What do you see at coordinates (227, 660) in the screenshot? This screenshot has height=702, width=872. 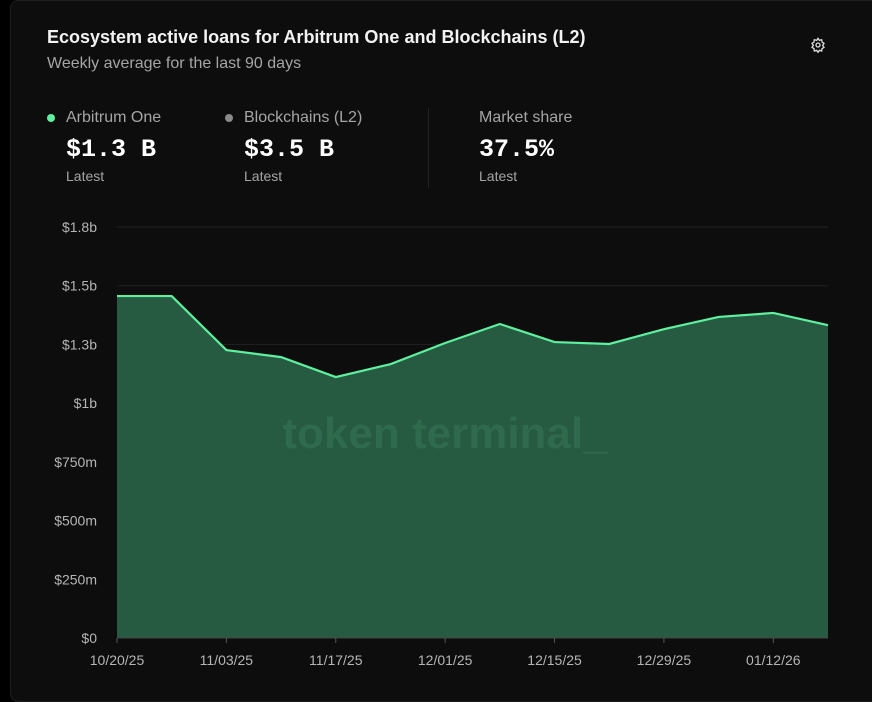 I see `x-tick-label: 11/03/25` at bounding box center [227, 660].